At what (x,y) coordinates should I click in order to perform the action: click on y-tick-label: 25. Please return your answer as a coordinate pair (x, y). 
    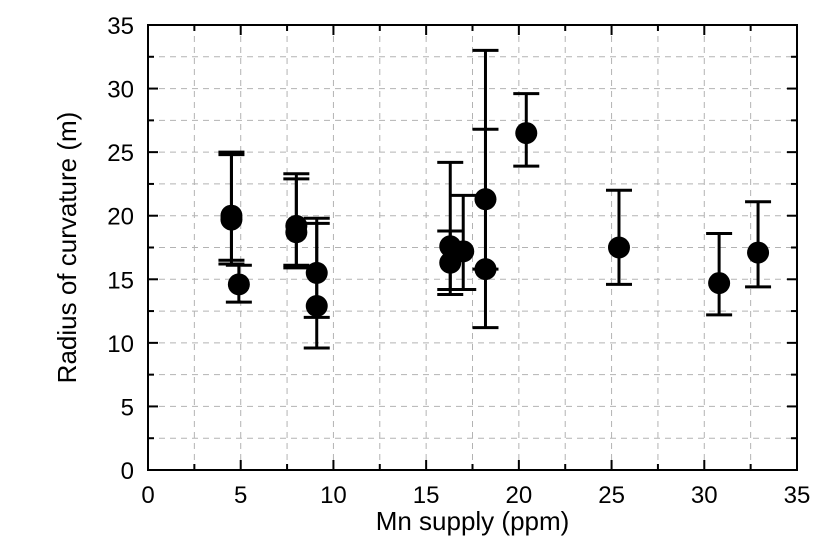
    Looking at the image, I should click on (120, 153).